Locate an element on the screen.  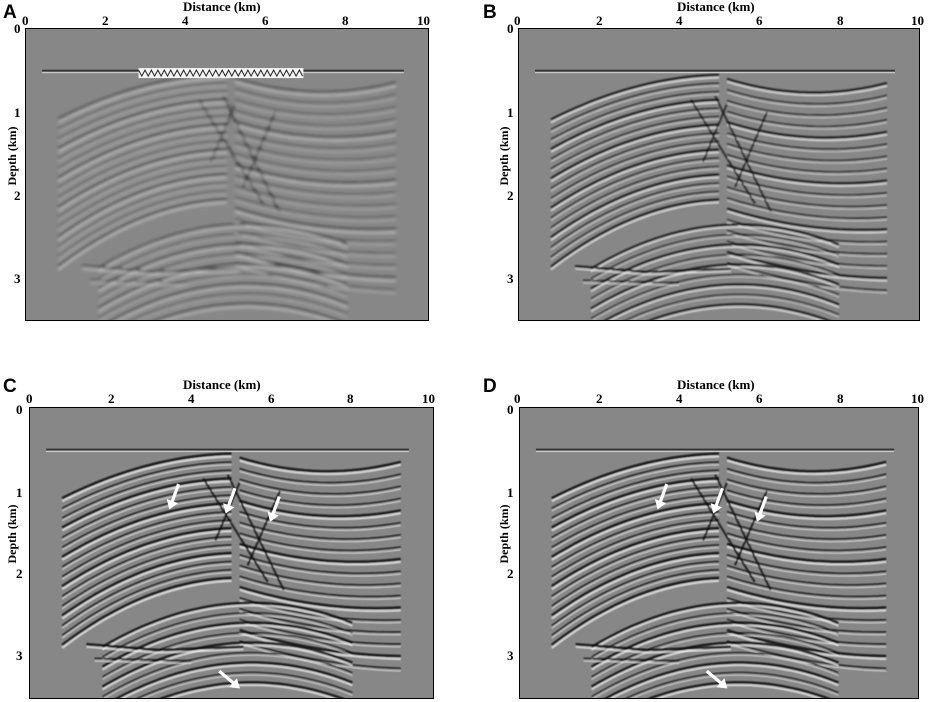
x-tick-c-1: 2 is located at coordinates (111, 398).